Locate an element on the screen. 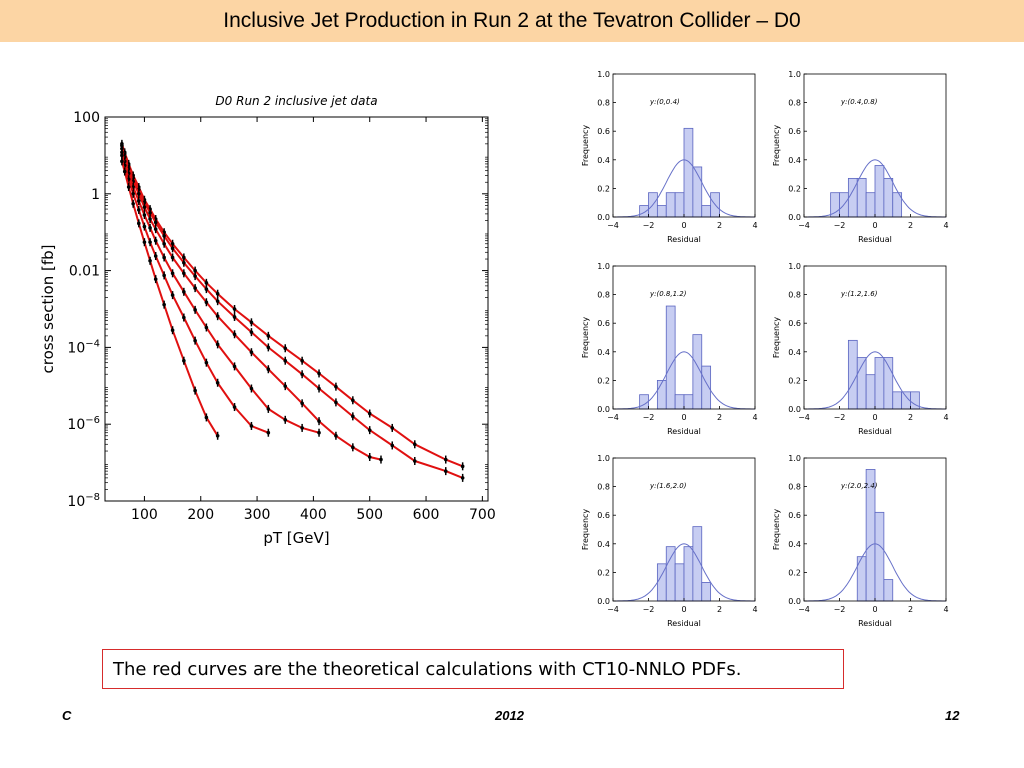 The height and width of the screenshot is (768, 1024). y-tick-base: 0.01 is located at coordinates (84, 272).